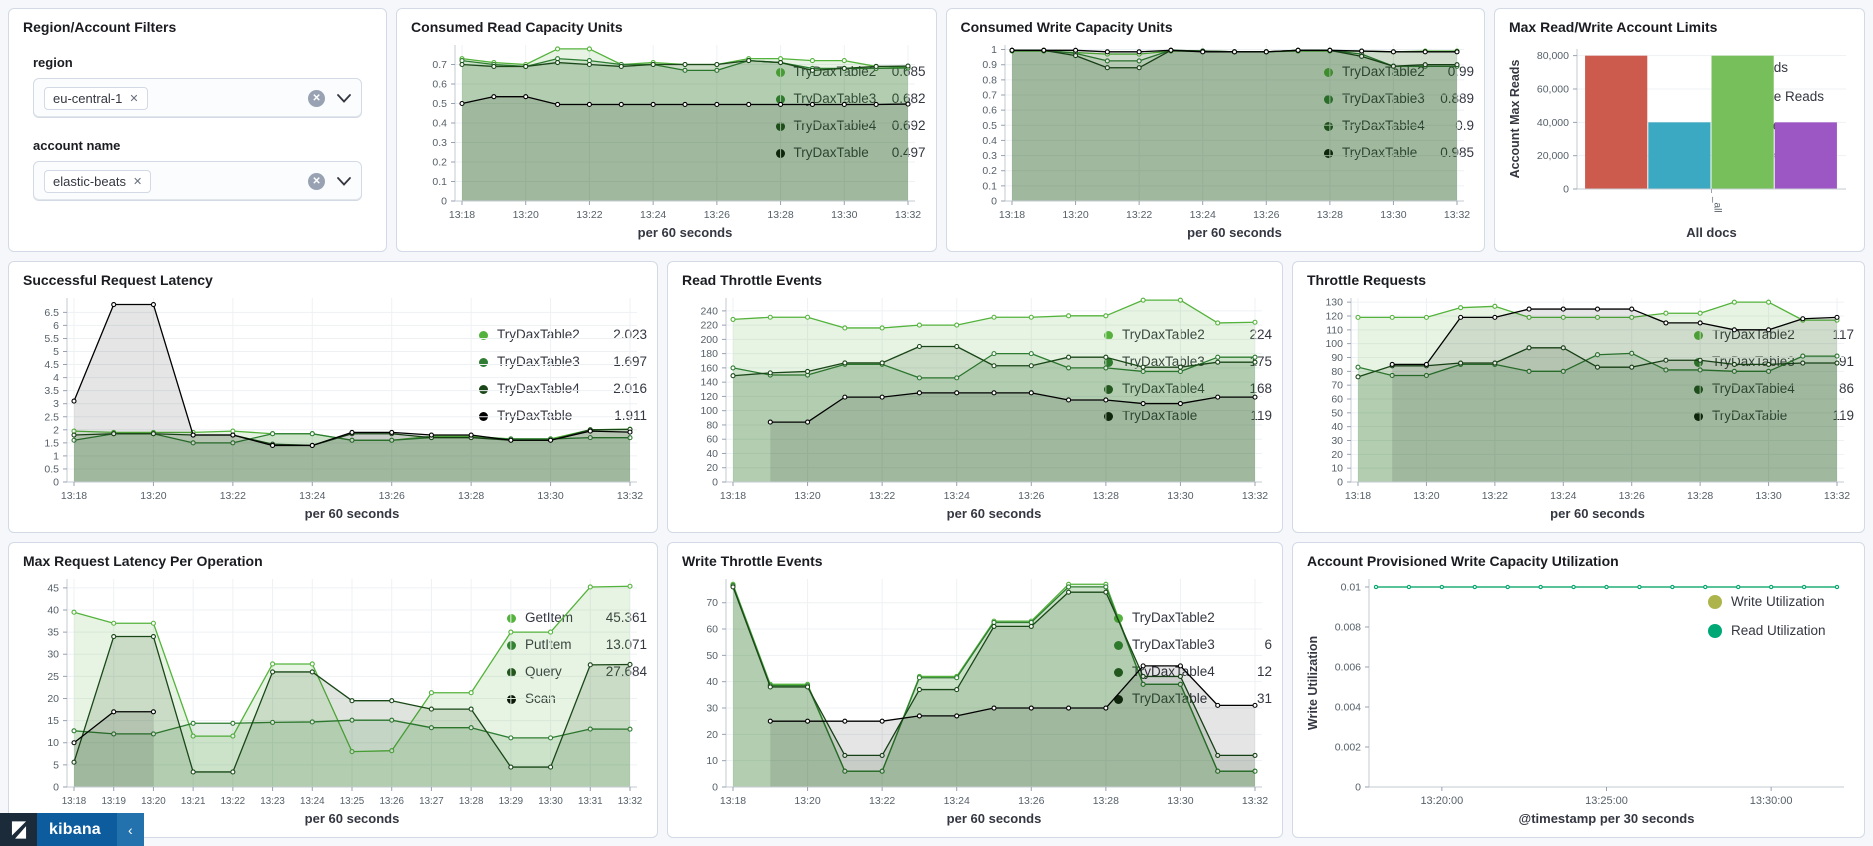 This screenshot has width=1873, height=846. What do you see at coordinates (626, 671) in the screenshot?
I see `legend-series-value: 27.684` at bounding box center [626, 671].